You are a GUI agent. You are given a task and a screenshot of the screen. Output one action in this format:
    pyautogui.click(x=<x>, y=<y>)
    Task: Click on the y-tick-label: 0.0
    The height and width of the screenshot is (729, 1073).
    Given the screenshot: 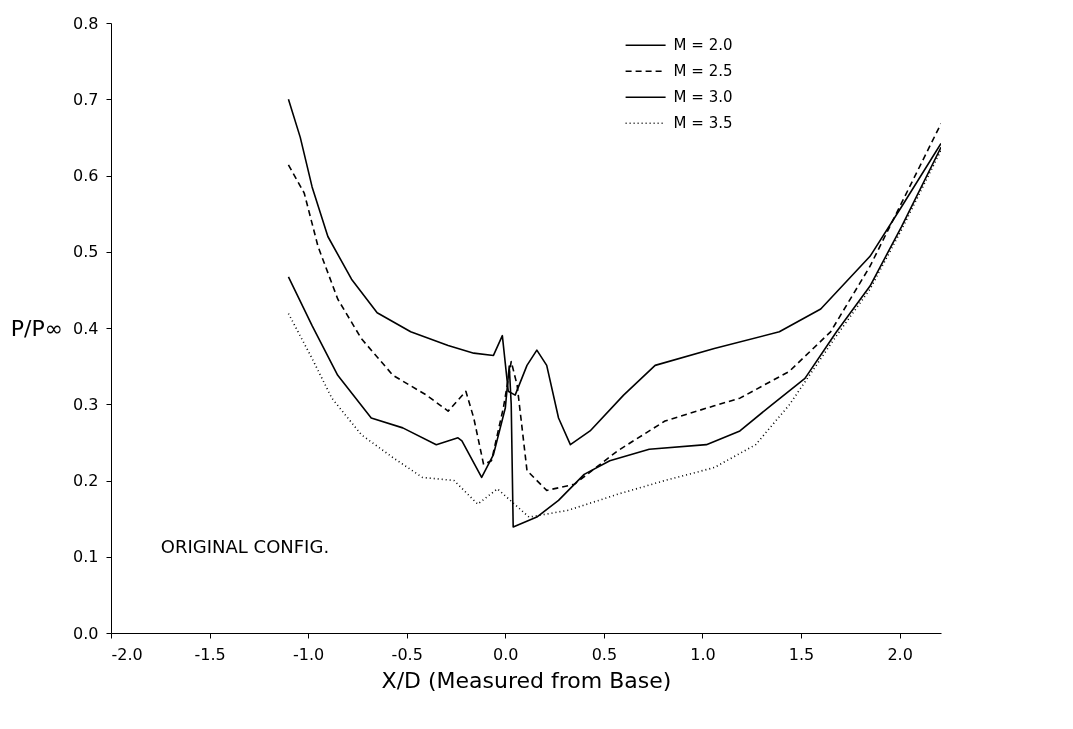 What is the action you would take?
    pyautogui.click(x=86, y=633)
    